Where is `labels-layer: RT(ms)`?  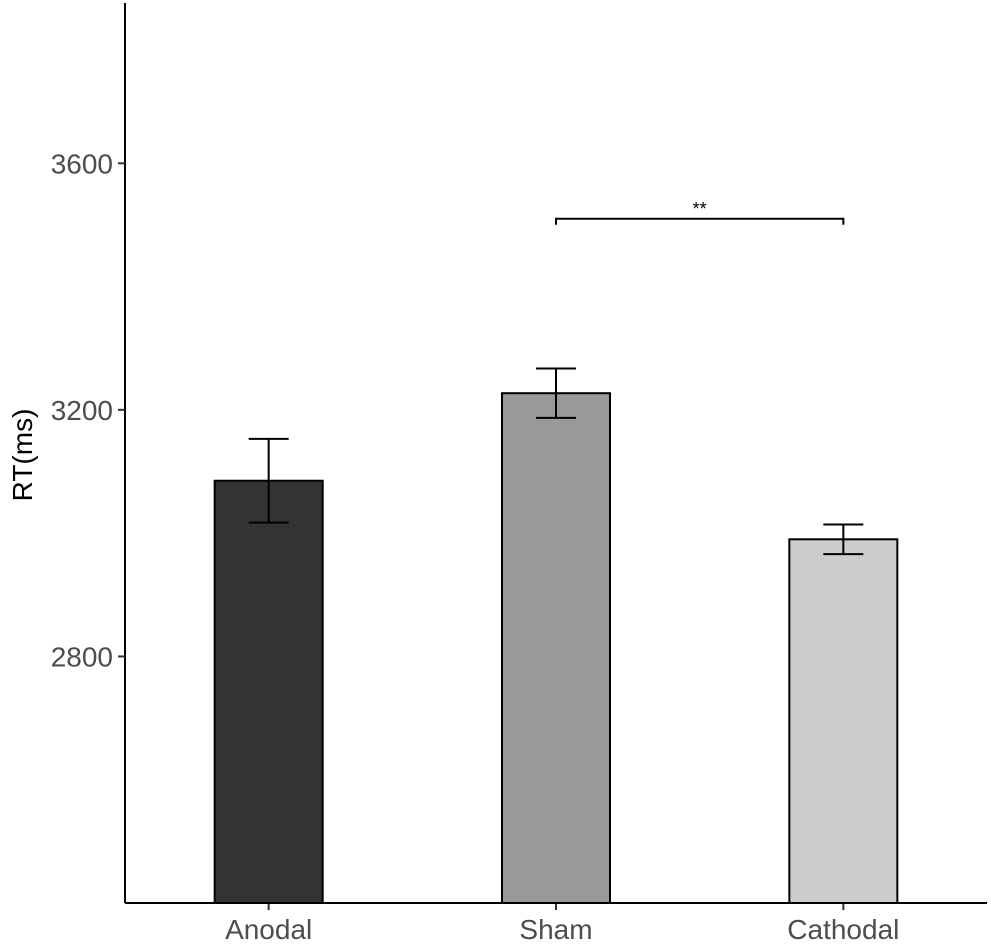
labels-layer: RT(ms) is located at coordinates (22, 455).